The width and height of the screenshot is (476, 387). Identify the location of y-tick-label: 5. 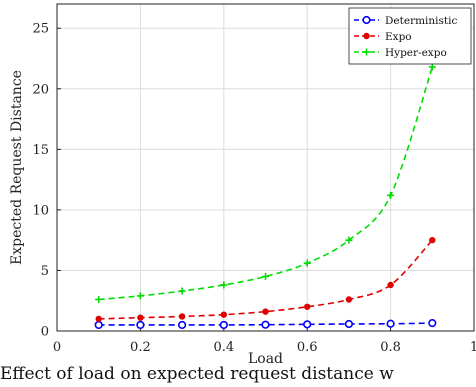
(45, 271).